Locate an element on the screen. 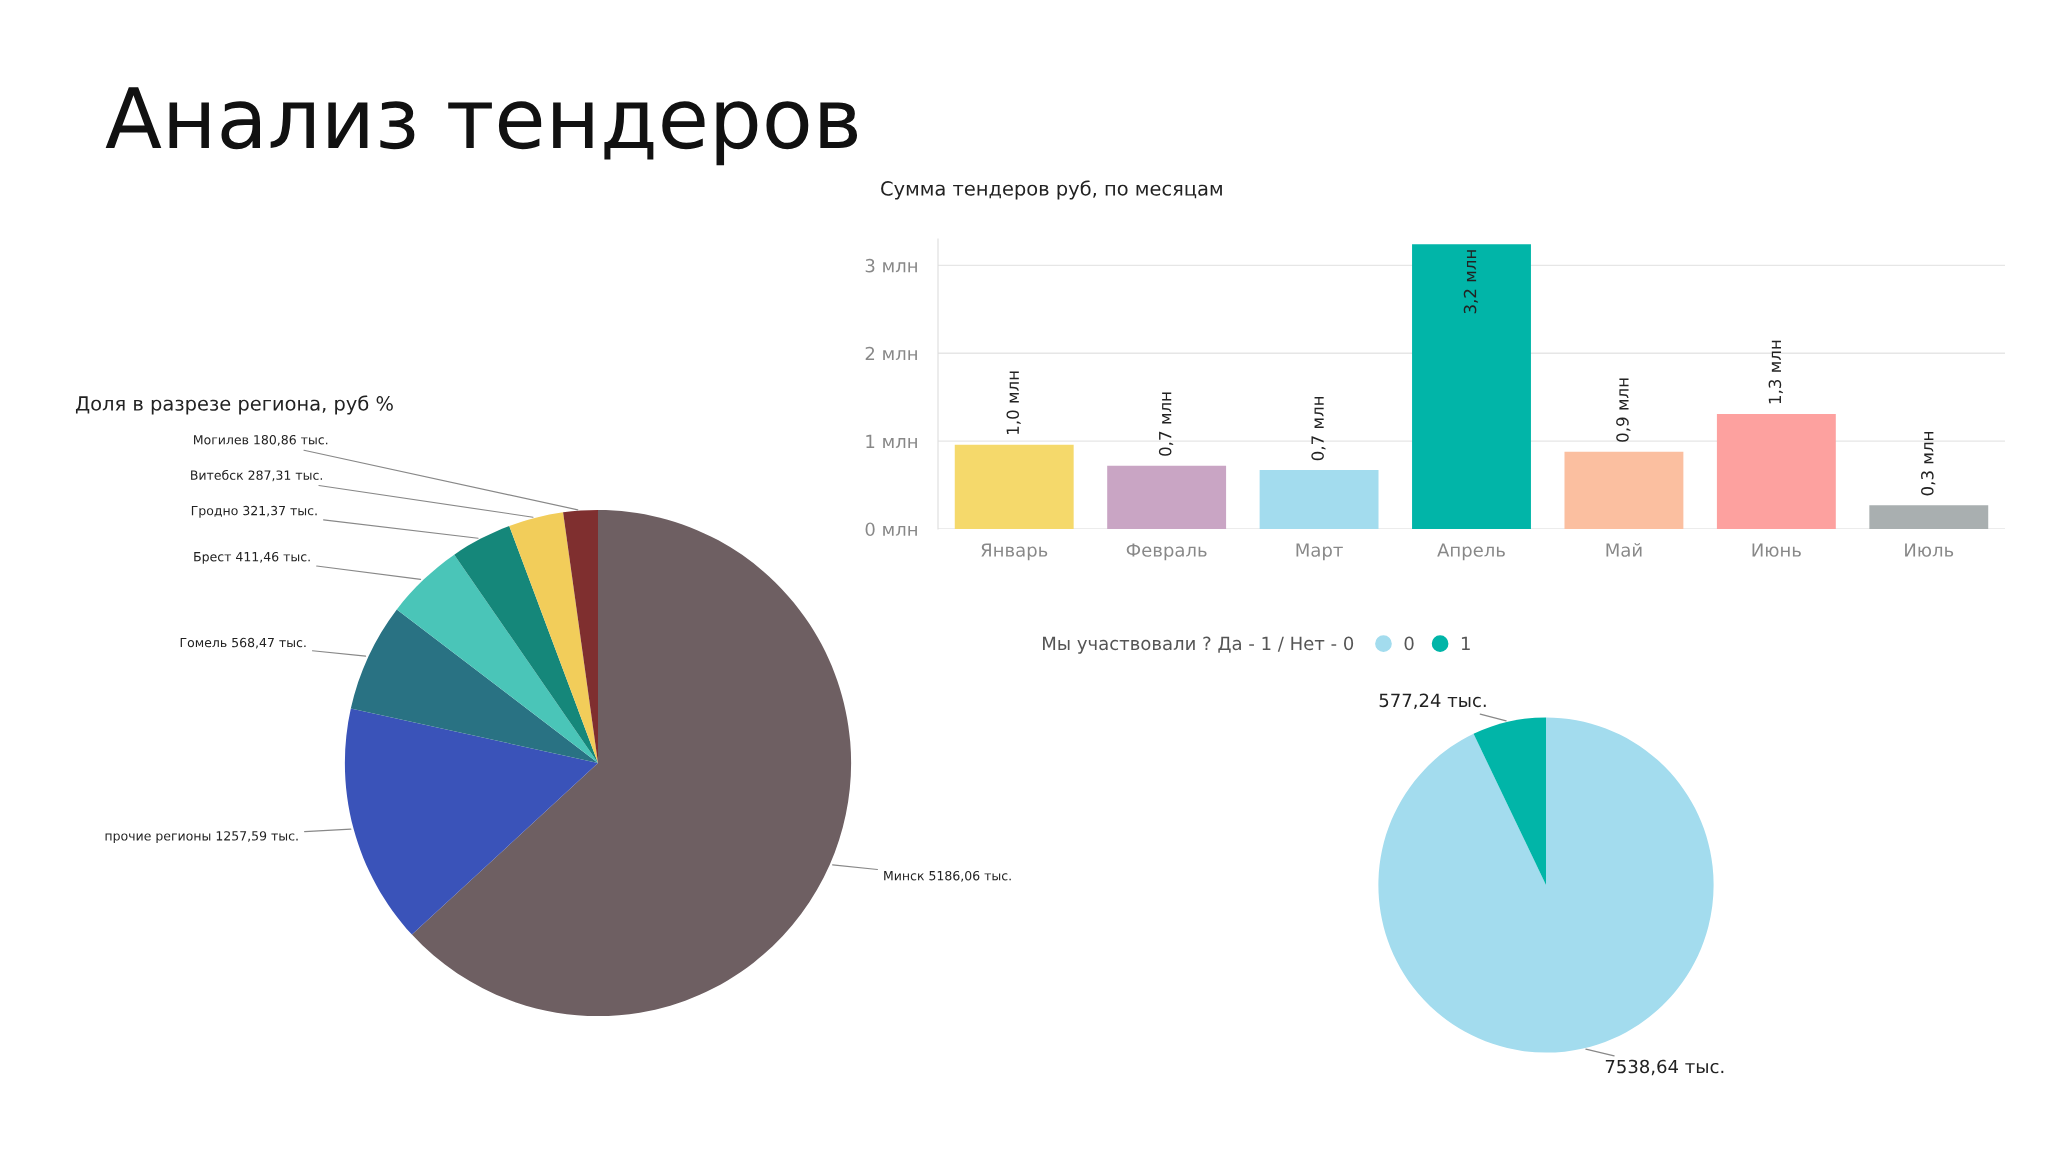 The height and width of the screenshot is (1152, 2048). data-label: 1,0 млн is located at coordinates (1013, 403).